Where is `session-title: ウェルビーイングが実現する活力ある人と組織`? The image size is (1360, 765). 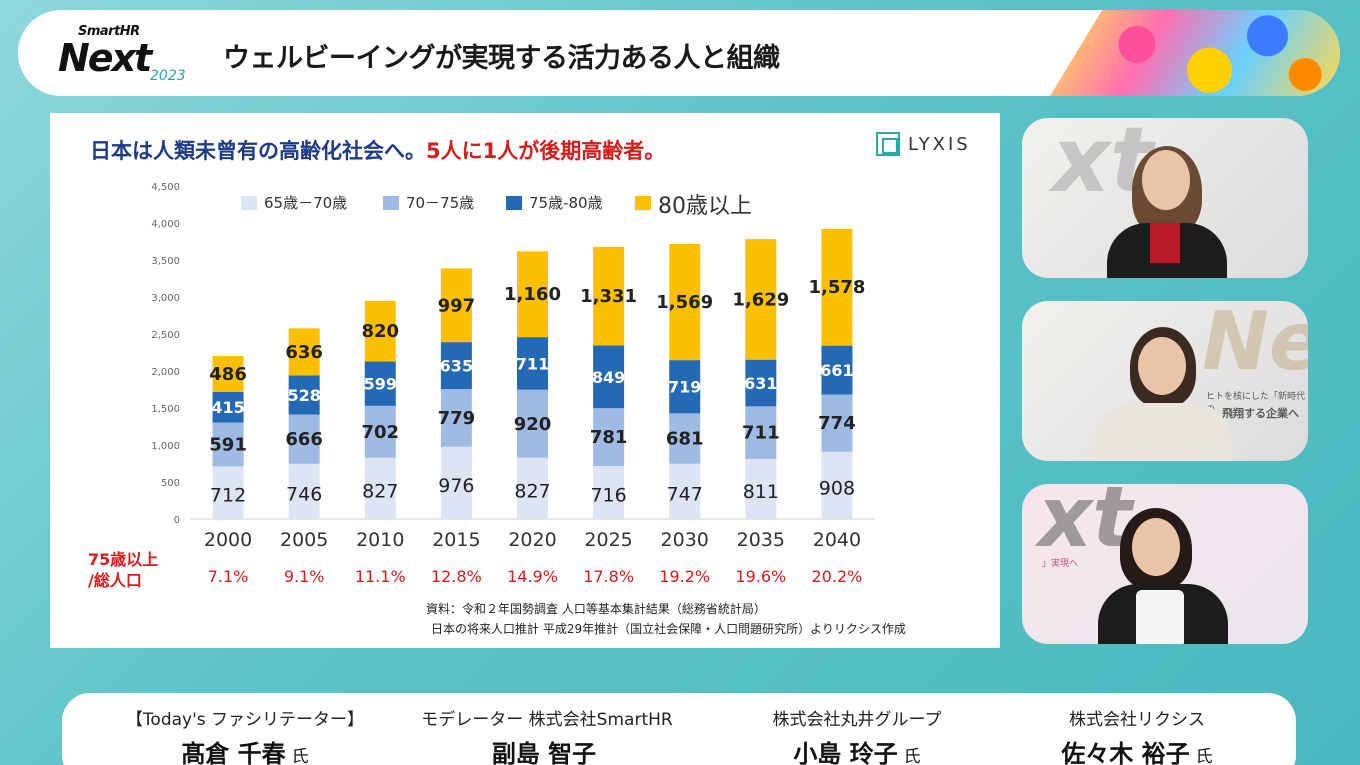
session-title: ウェルビーイングが実現する活力ある人と組織 is located at coordinates (501, 58).